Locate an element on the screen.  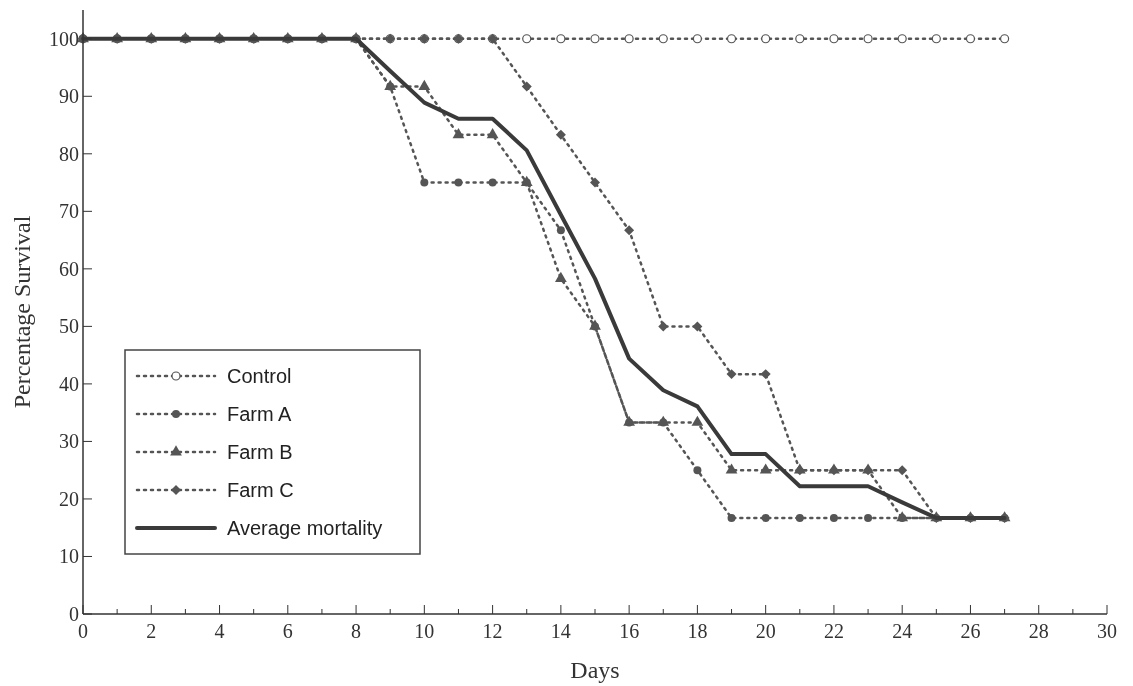
x-tick-label: 12 is located at coordinates (492, 631).